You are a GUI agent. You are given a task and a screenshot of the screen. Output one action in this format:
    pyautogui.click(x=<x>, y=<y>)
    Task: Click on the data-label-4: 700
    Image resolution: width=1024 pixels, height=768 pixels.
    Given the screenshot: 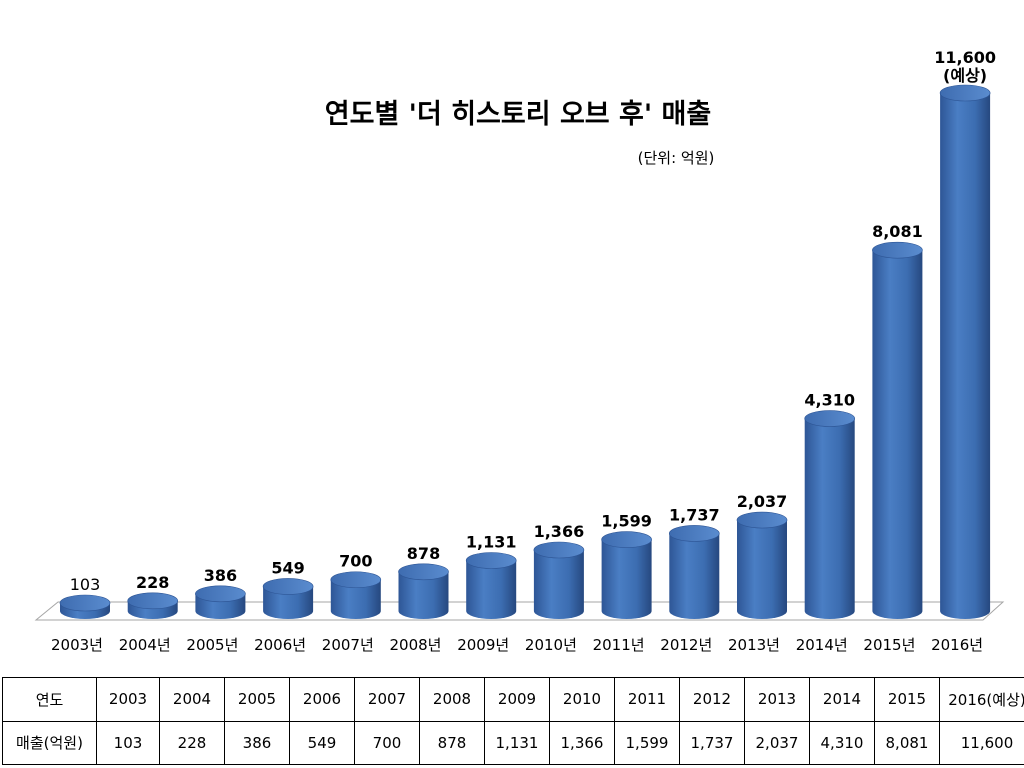 What is the action you would take?
    pyautogui.click(x=355, y=561)
    